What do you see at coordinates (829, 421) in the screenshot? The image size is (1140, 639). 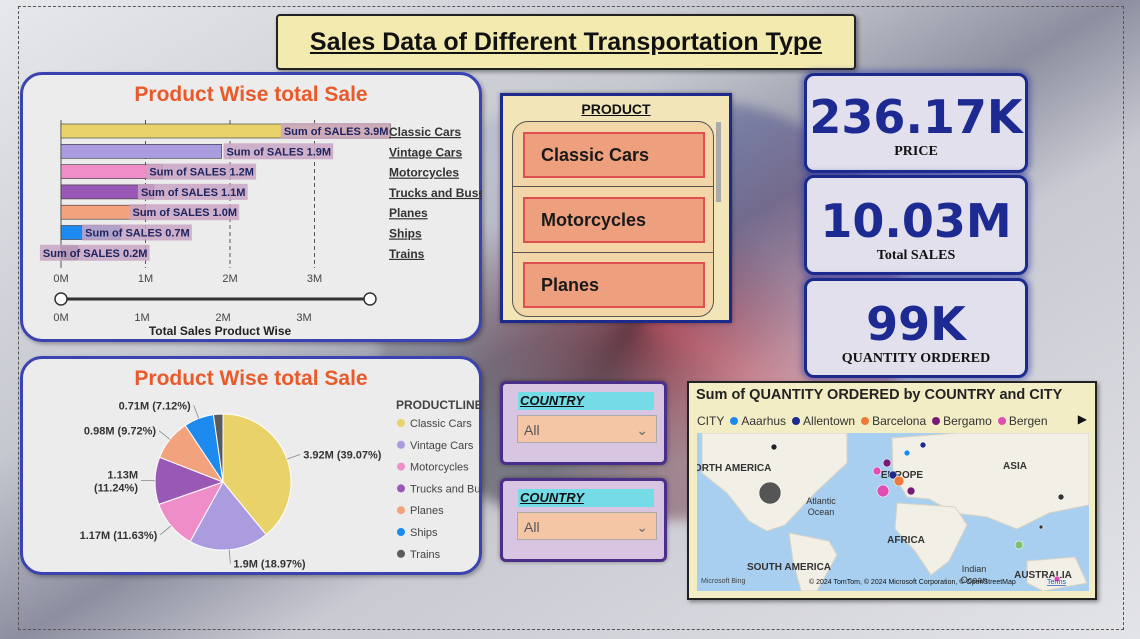 I see `map-legend-item-label: Allentown` at bounding box center [829, 421].